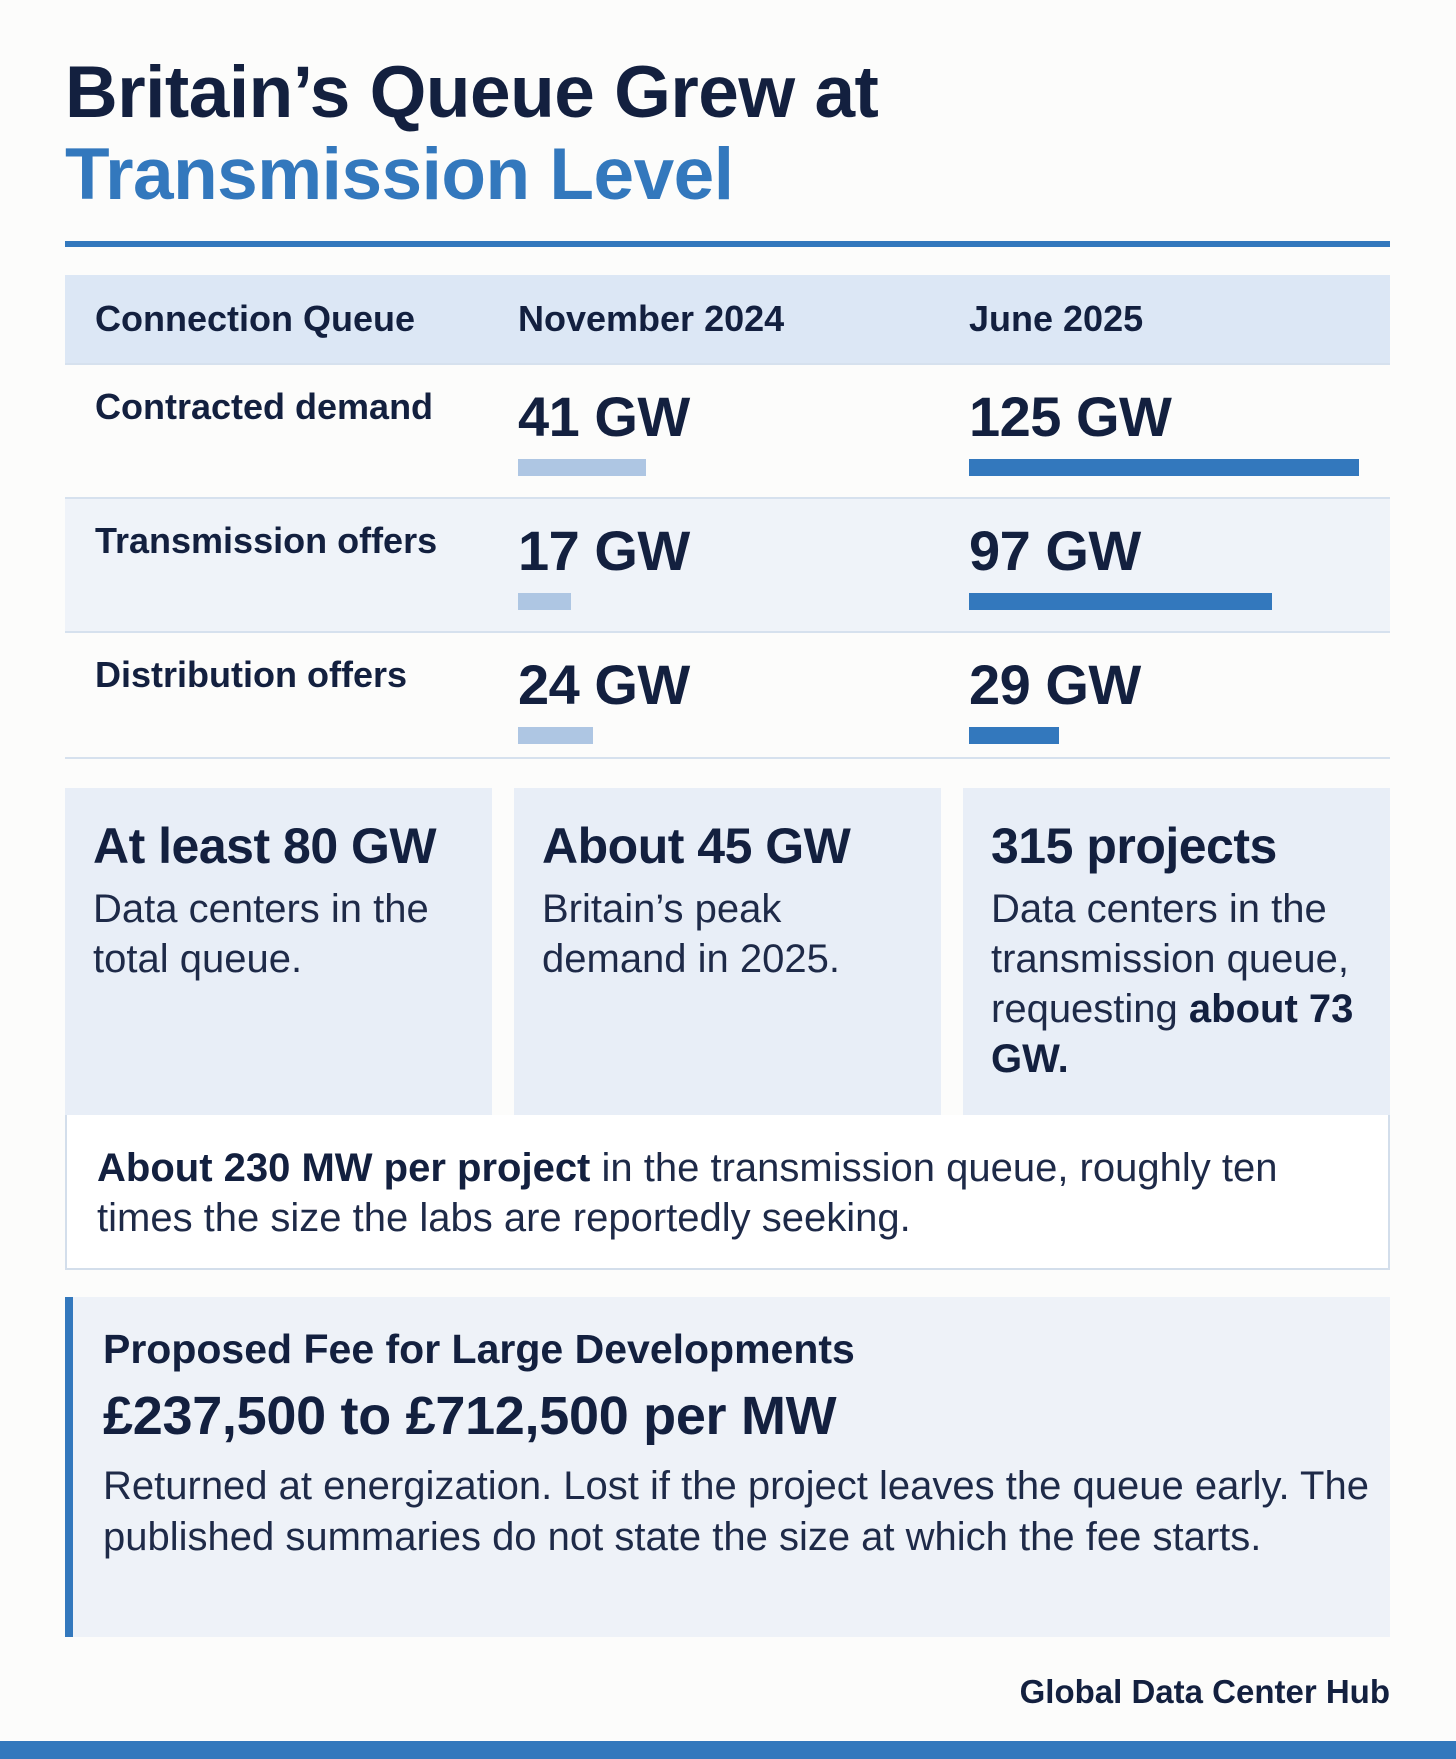  I want to click on table-row: Distribution offers 24 GW 29 GW, so click(727, 695).